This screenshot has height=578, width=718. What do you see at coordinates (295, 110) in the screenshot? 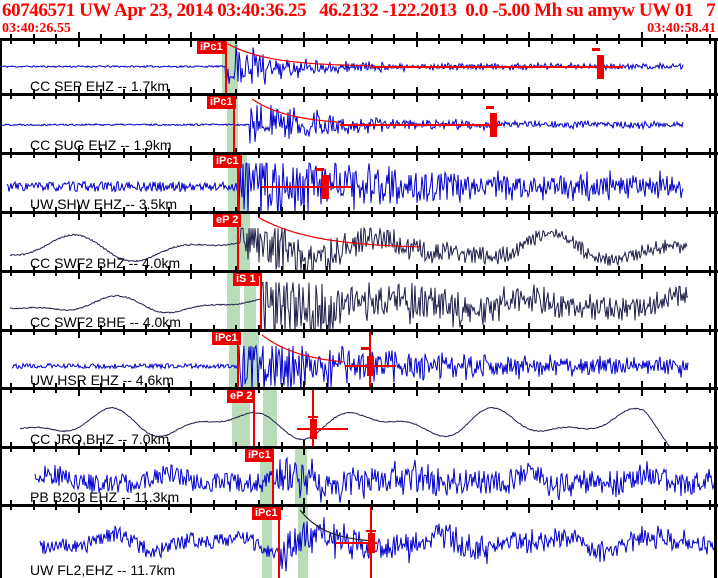
I see `coda-decay-curve` at bounding box center [295, 110].